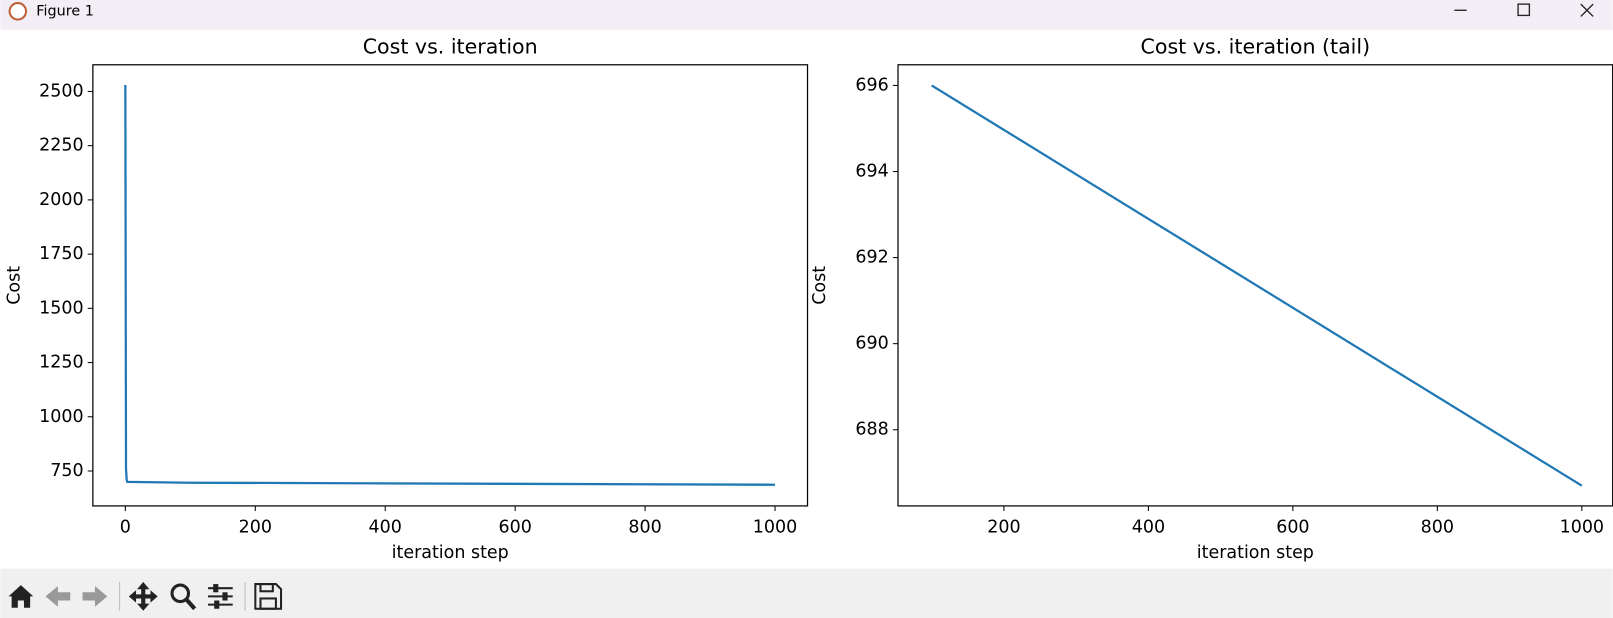 This screenshot has height=618, width=1613. What do you see at coordinates (61, 146) in the screenshot?
I see `y-tick-label: 2250` at bounding box center [61, 146].